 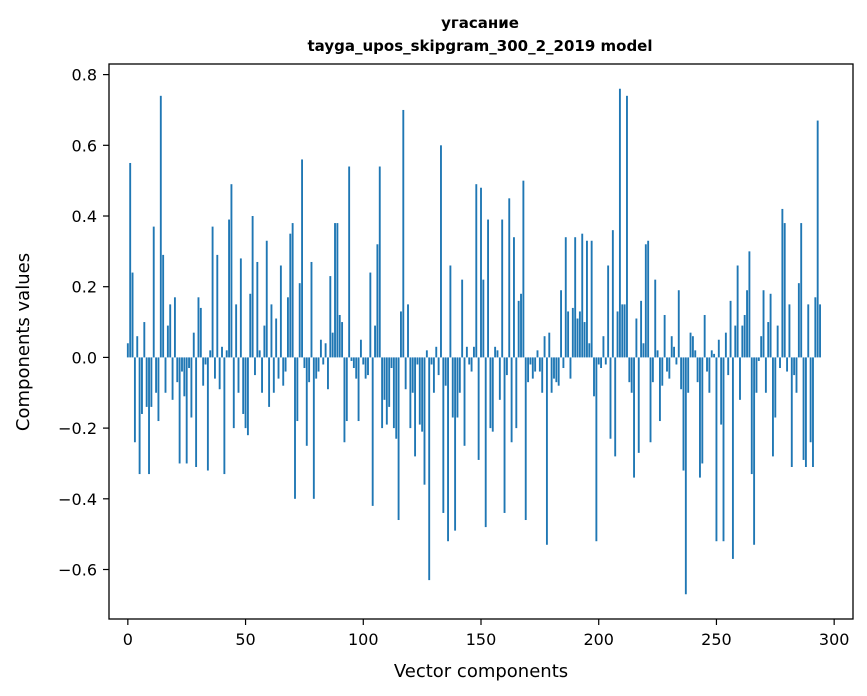 What do you see at coordinates (481, 671) in the screenshot?
I see `x-axis-label: Vector components` at bounding box center [481, 671].